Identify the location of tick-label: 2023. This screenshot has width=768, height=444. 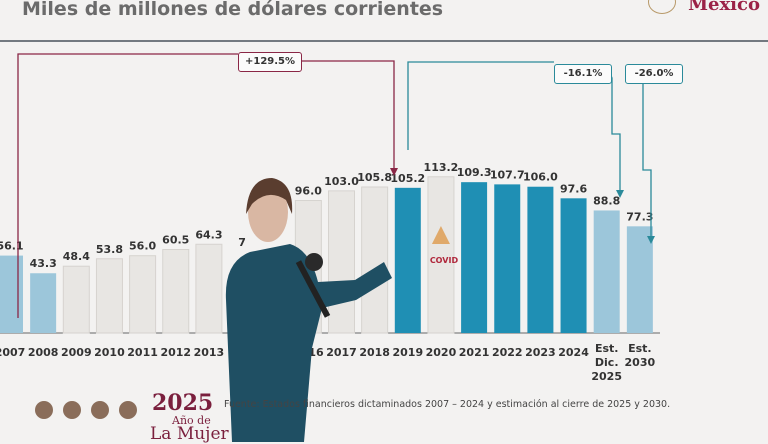
(540, 352).